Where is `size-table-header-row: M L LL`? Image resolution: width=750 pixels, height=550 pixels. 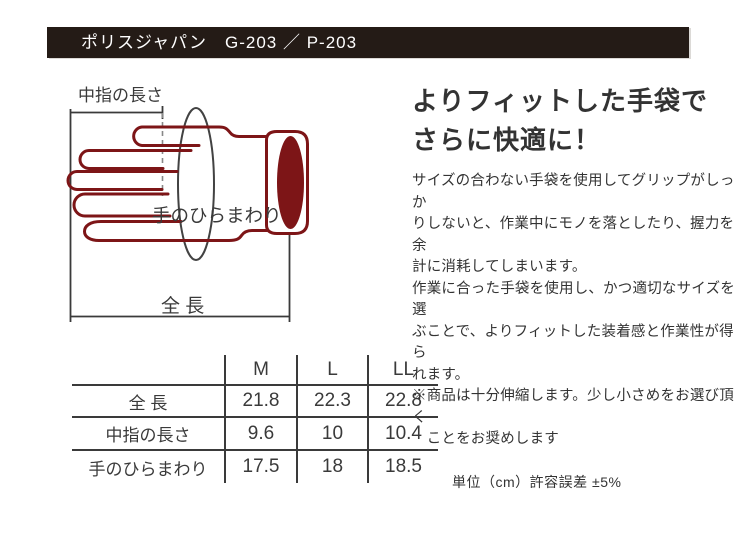 size-table-header-row: M L LL is located at coordinates (255, 370).